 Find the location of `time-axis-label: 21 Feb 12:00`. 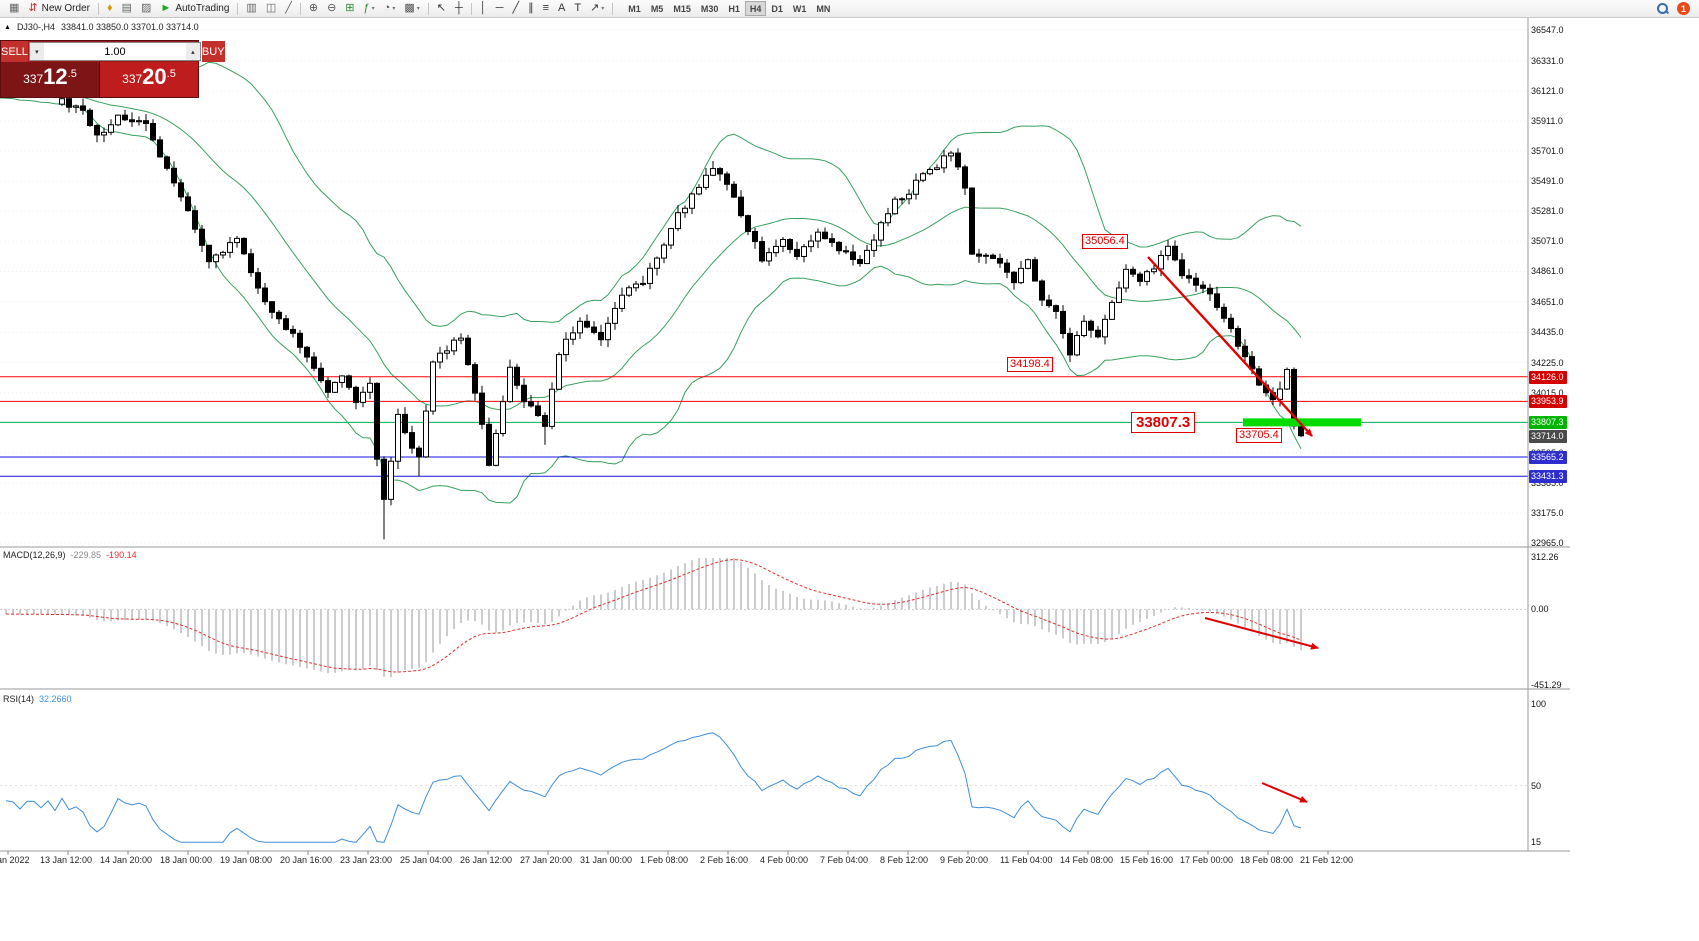

time-axis-label: 21 Feb 12:00 is located at coordinates (1327, 860).